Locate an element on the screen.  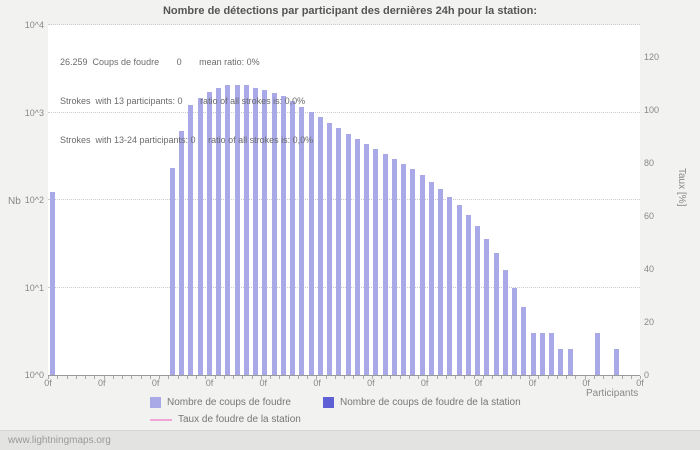
y-axis-left-tick: 10^4 is located at coordinates (34, 25).